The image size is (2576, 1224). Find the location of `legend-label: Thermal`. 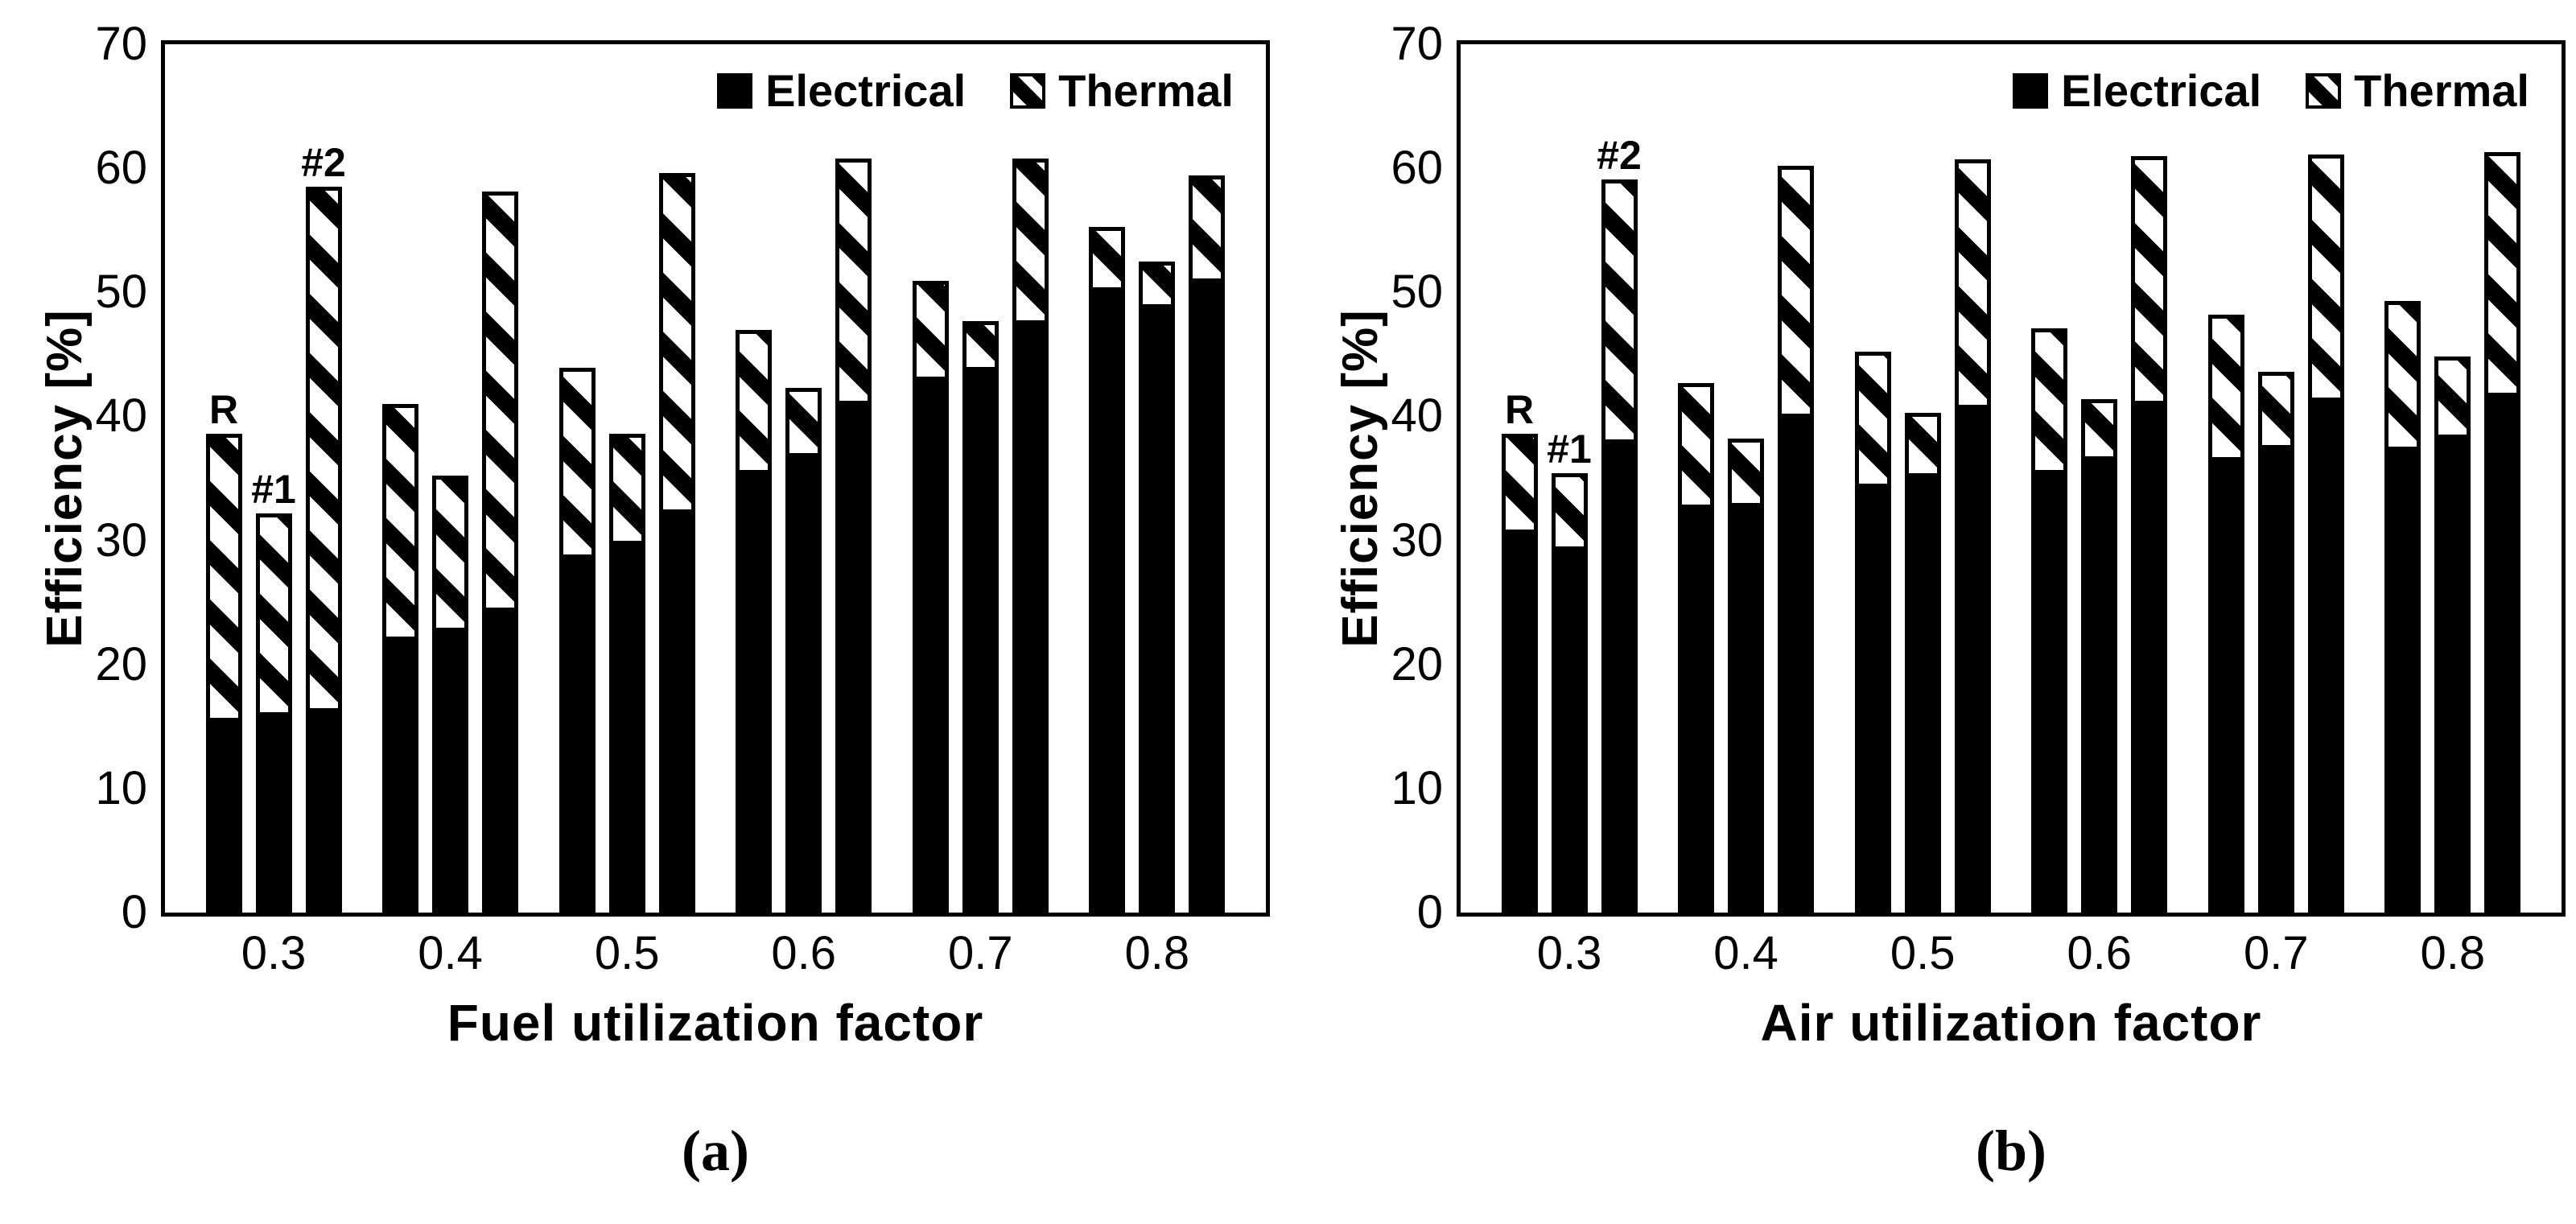

legend-label: Thermal is located at coordinates (1146, 90).